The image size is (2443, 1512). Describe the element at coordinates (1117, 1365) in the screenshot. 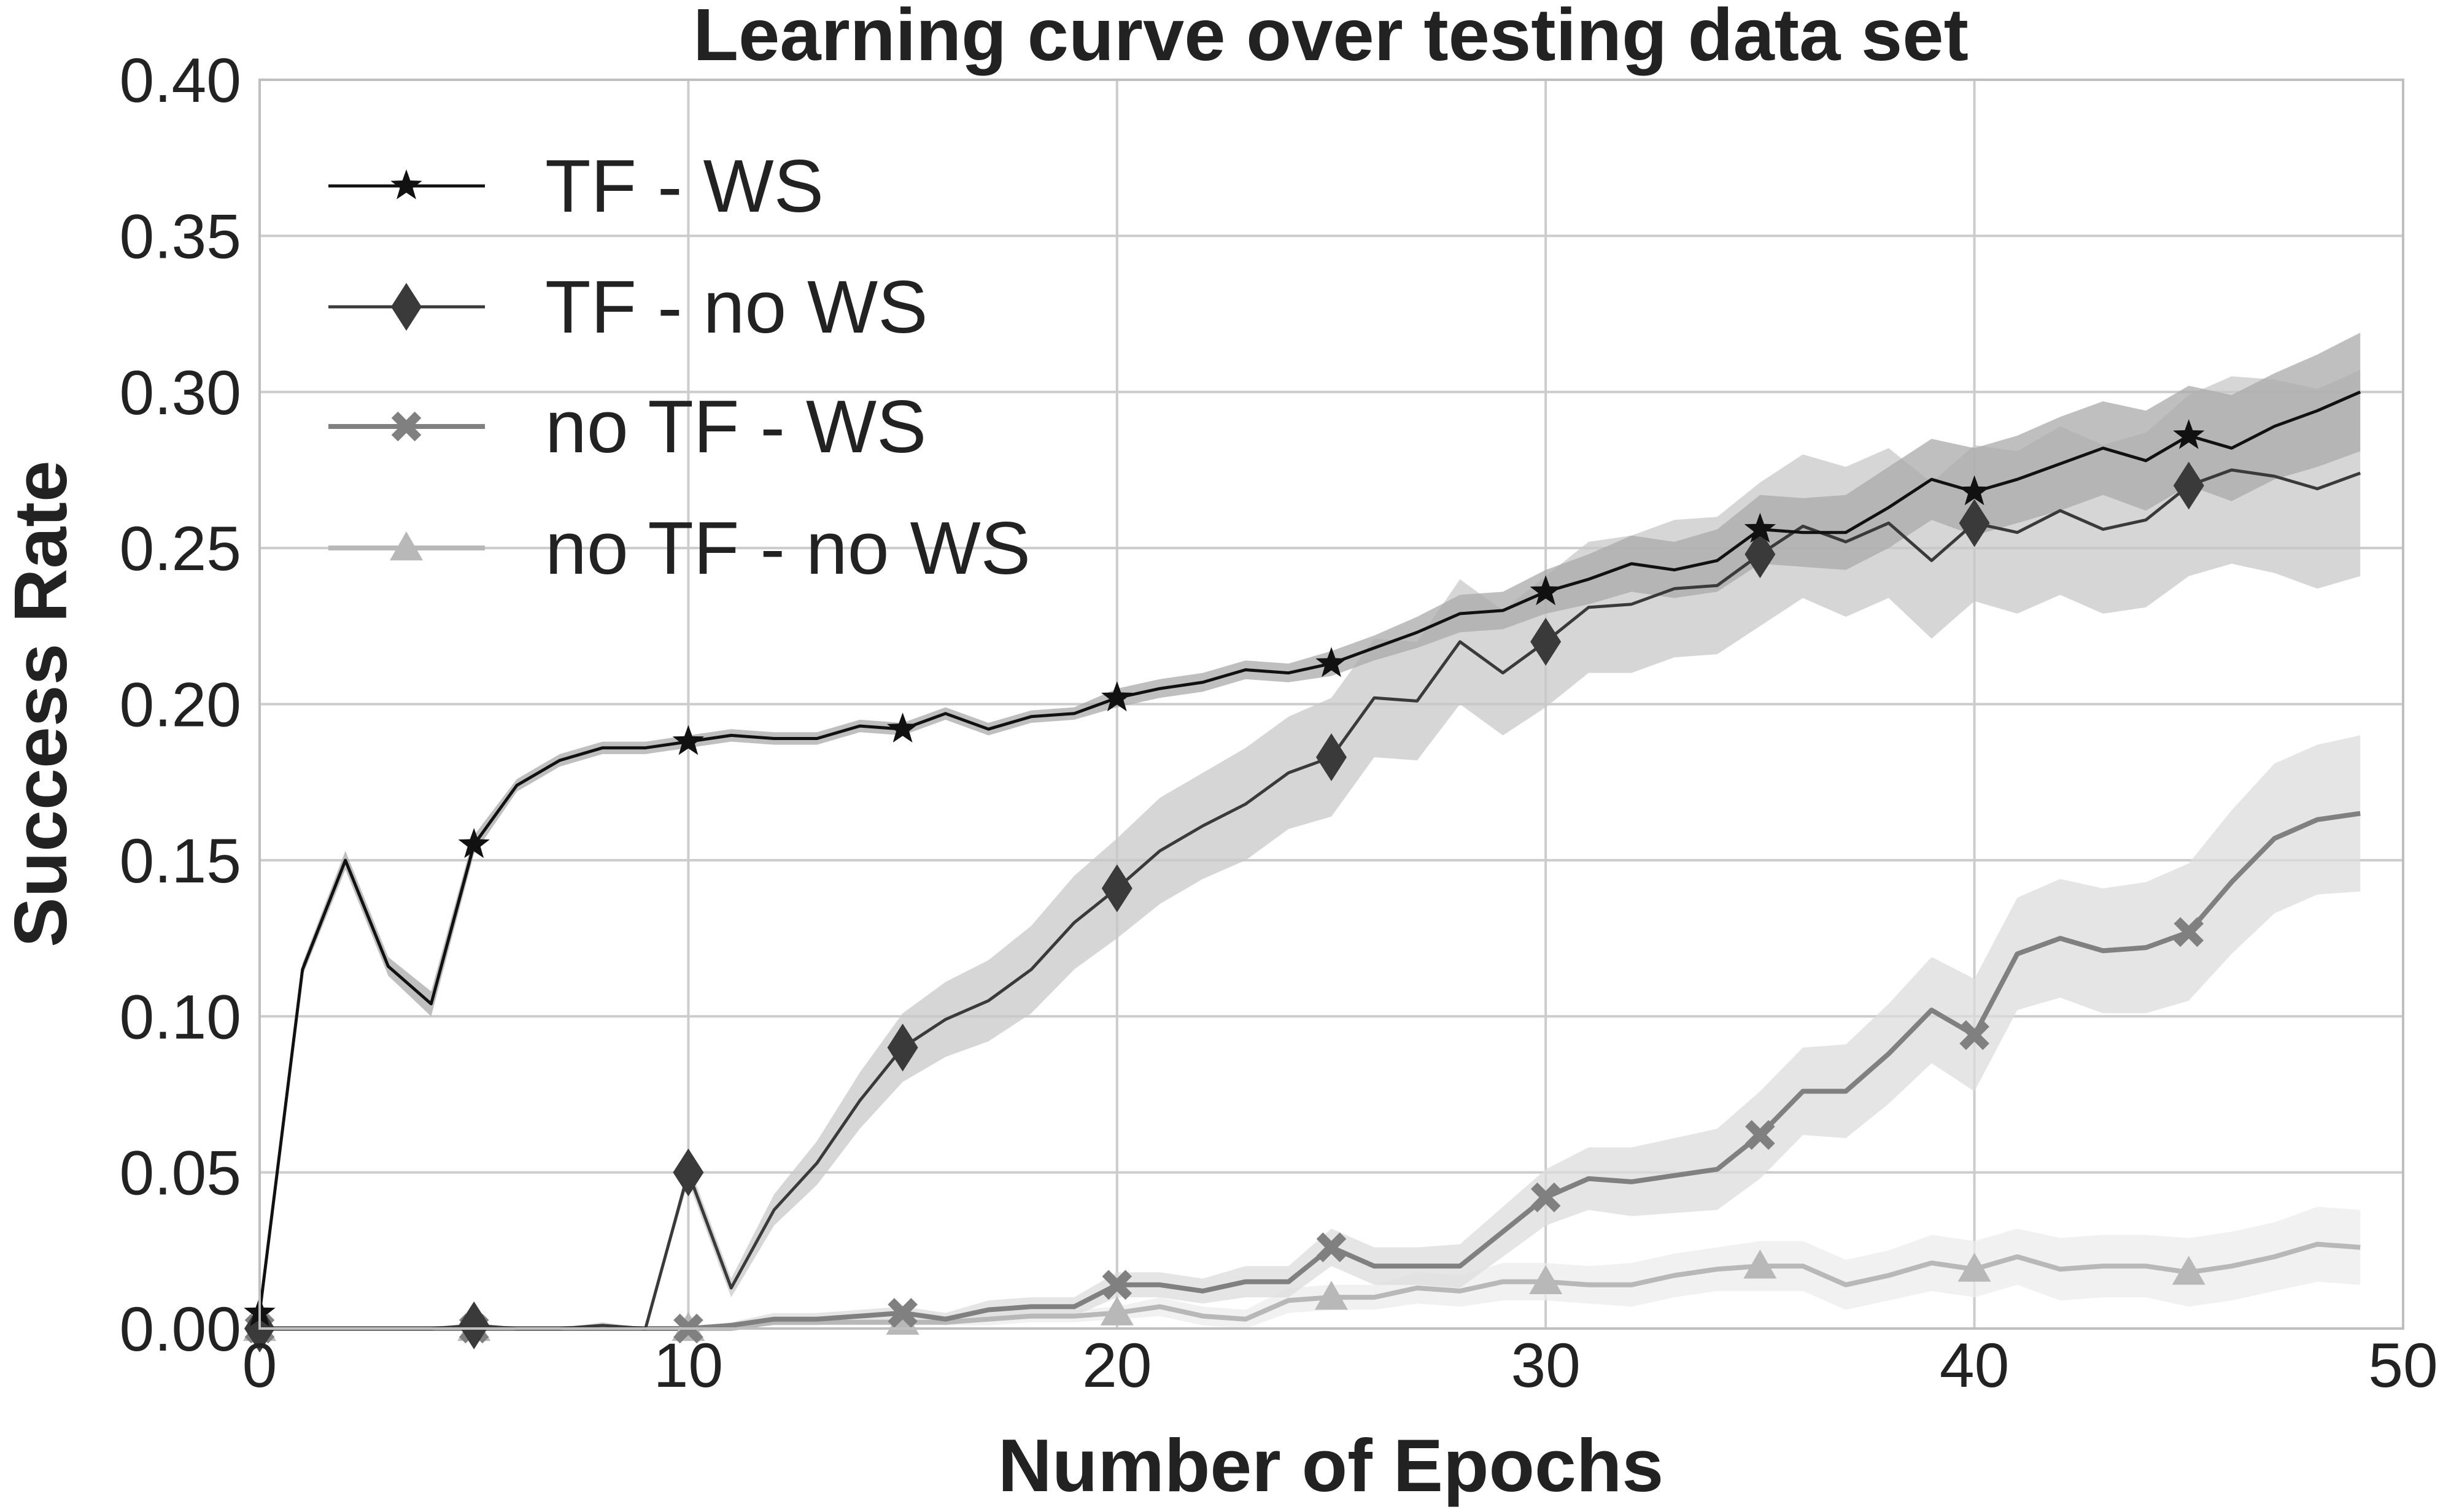

I see `x-tick-label: 20` at that location.